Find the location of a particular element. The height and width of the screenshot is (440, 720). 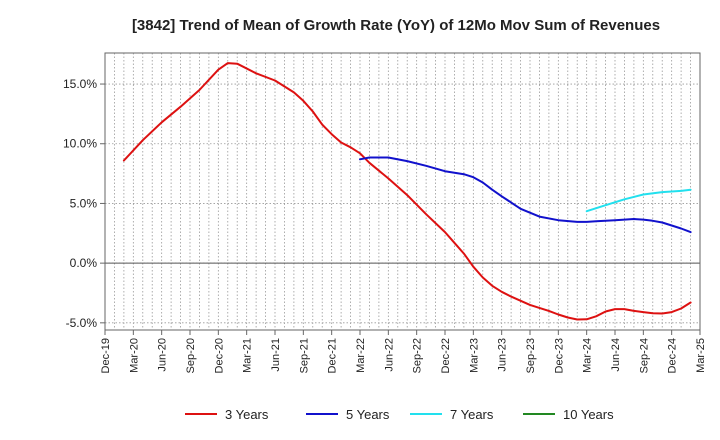

x-tick-label: Jun-20 is located at coordinates (163, 355).